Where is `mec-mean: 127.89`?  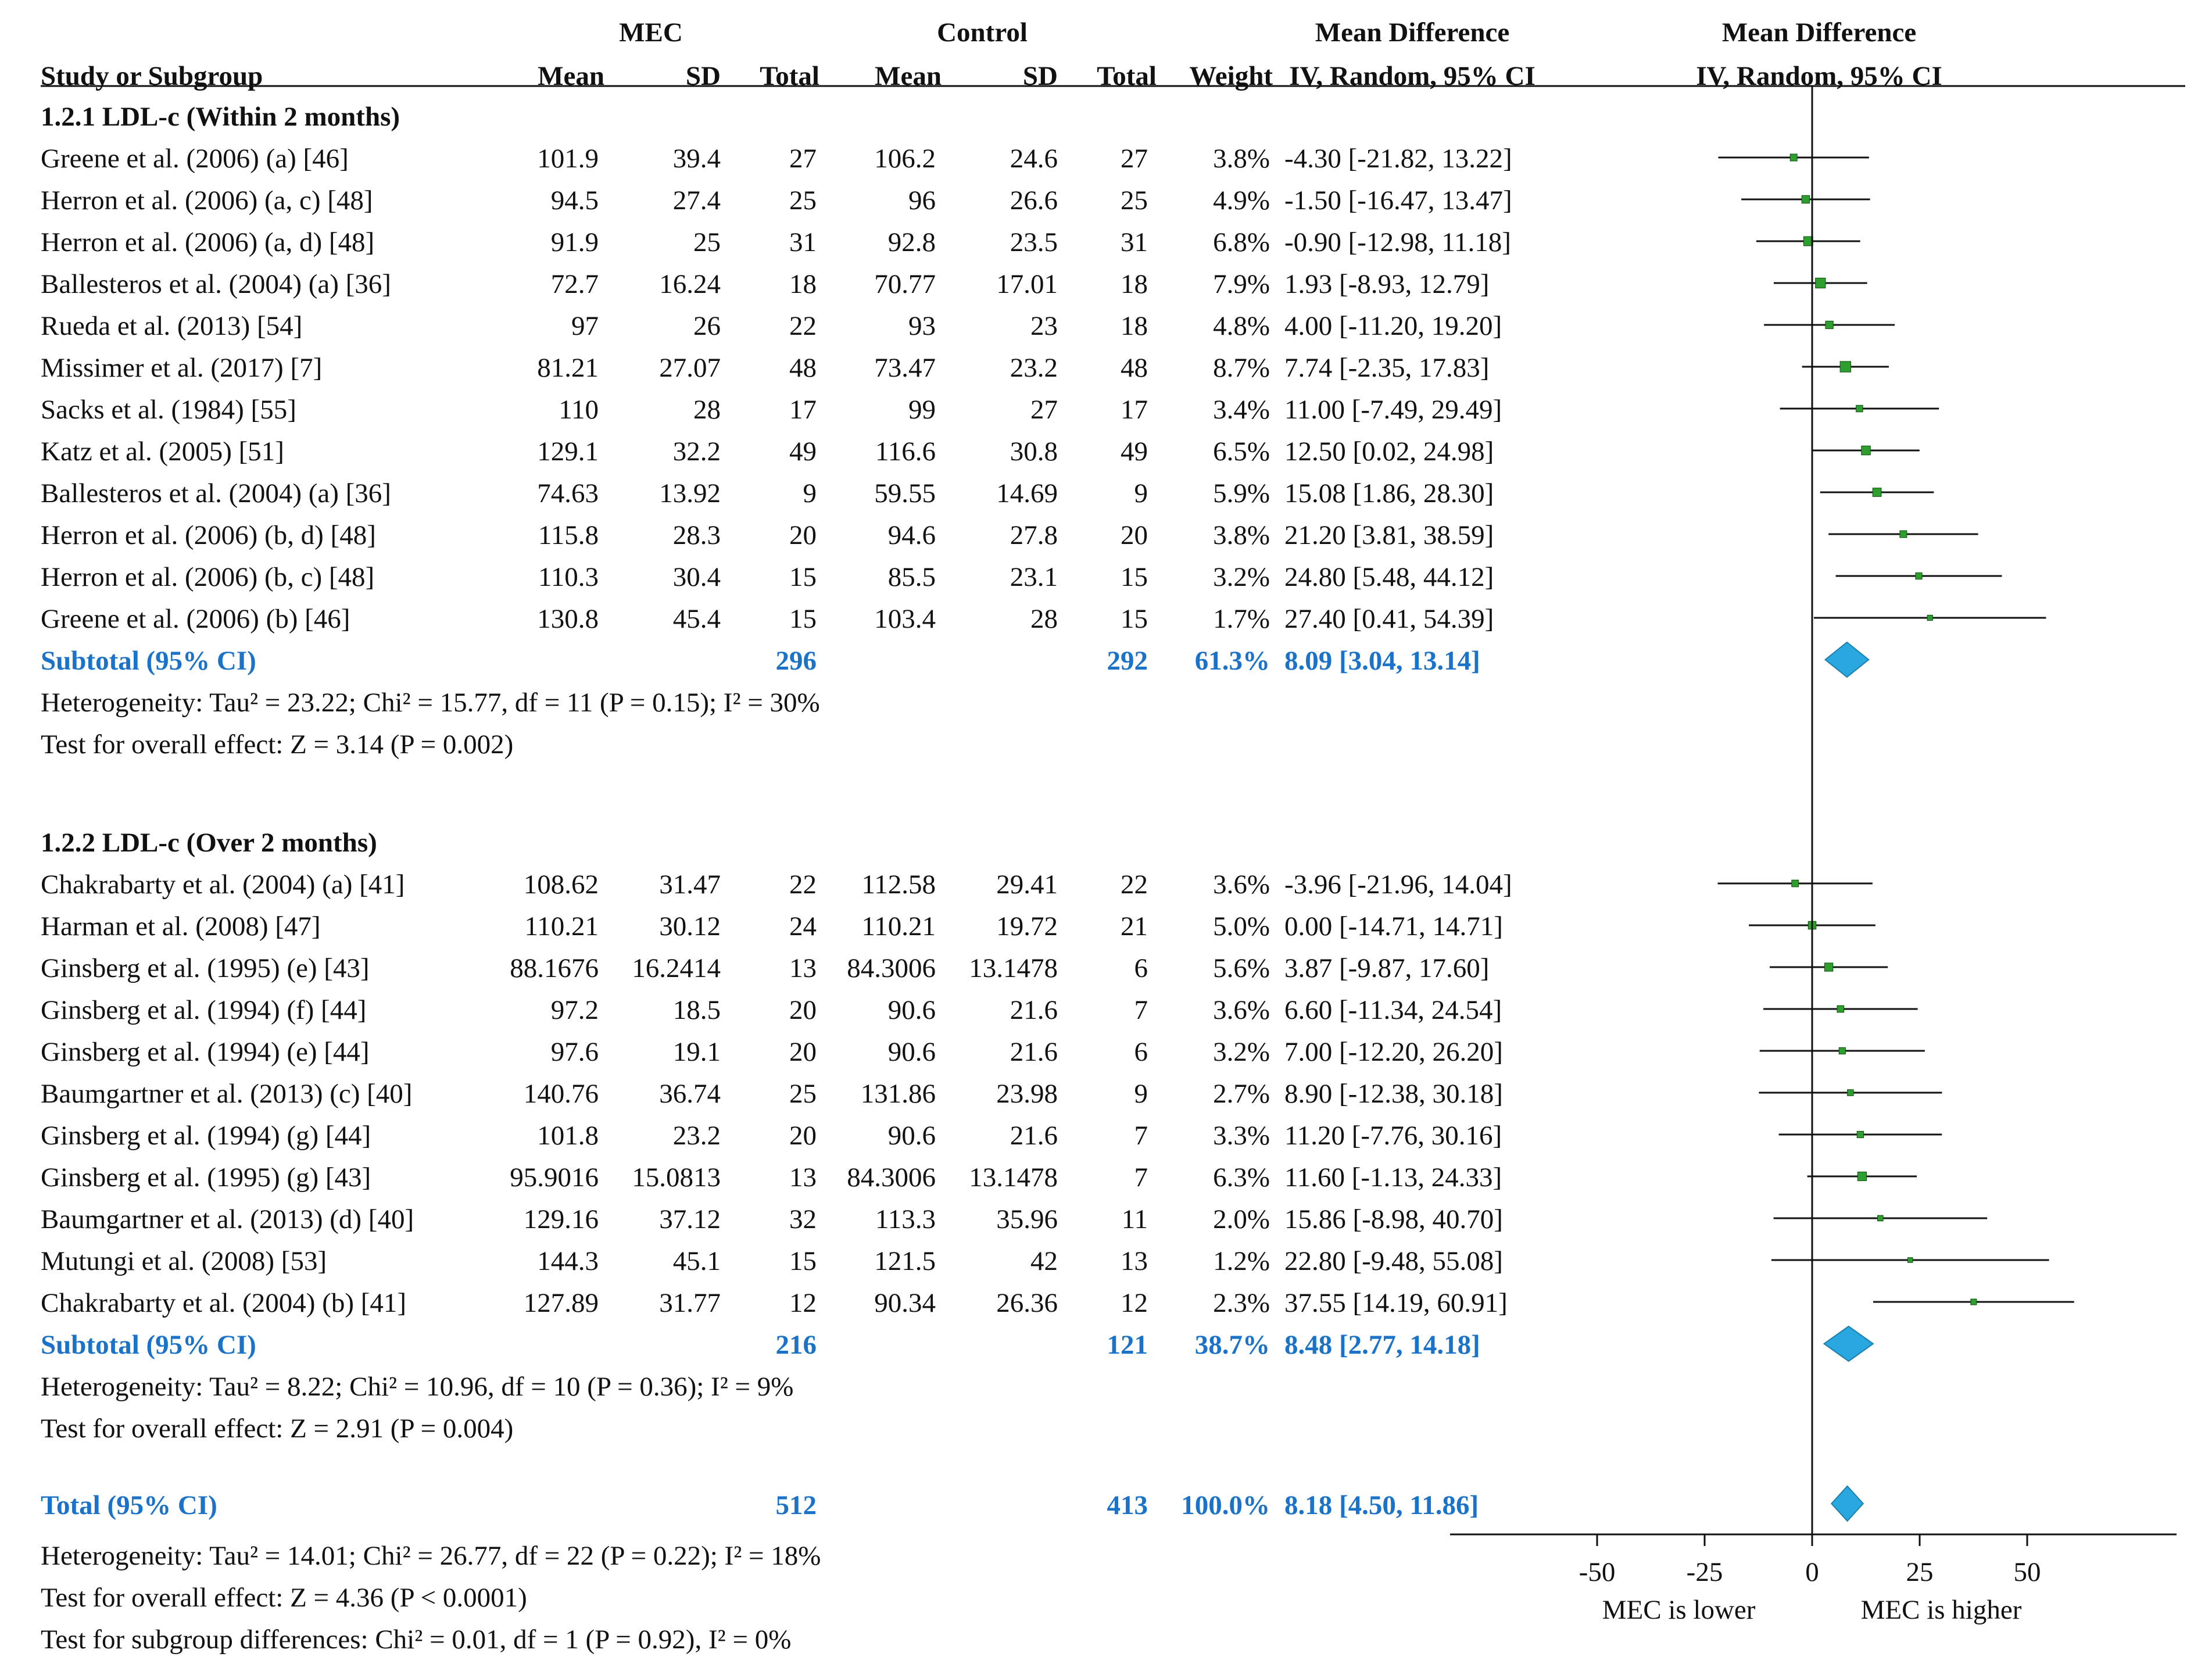 mec-mean: 127.89 is located at coordinates (561, 1303).